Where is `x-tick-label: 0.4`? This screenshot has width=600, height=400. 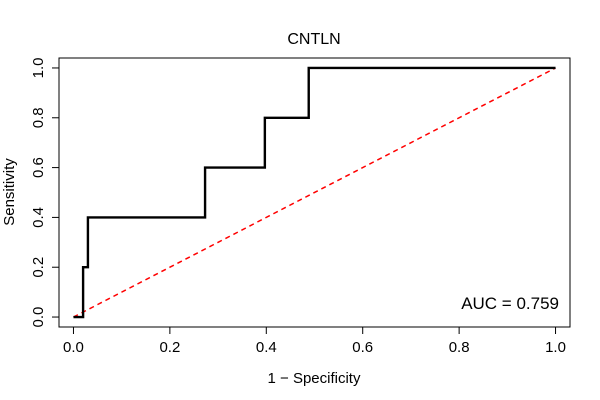
x-tick-label: 0.4 is located at coordinates (266, 347).